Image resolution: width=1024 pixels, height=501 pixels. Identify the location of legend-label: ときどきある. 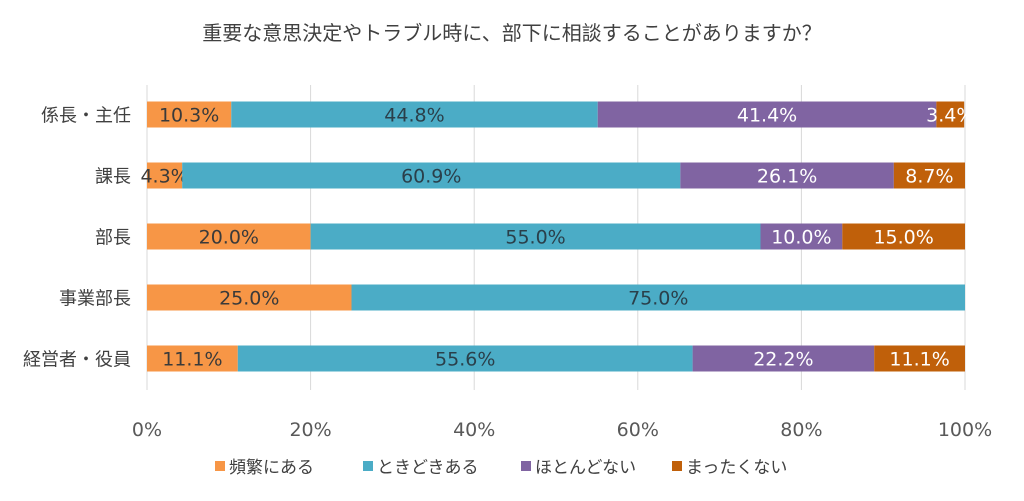
(428, 468).